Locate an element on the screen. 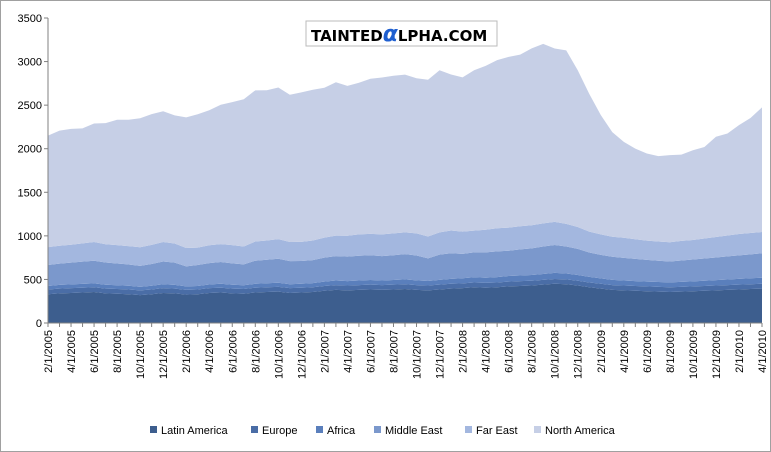  y-axis-ticks: 0 500 1000 1500 2000 2500 3000 3500 is located at coordinates (33, 171).